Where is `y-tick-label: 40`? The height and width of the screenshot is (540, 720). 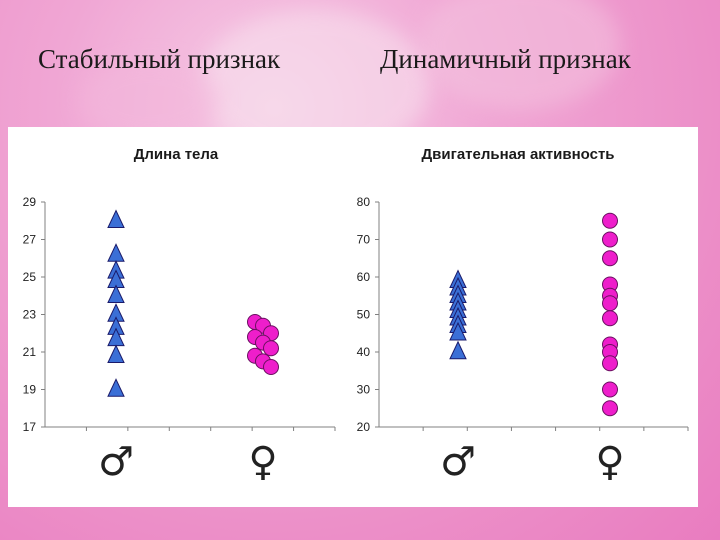 y-tick-label: 40 is located at coordinates (364, 352).